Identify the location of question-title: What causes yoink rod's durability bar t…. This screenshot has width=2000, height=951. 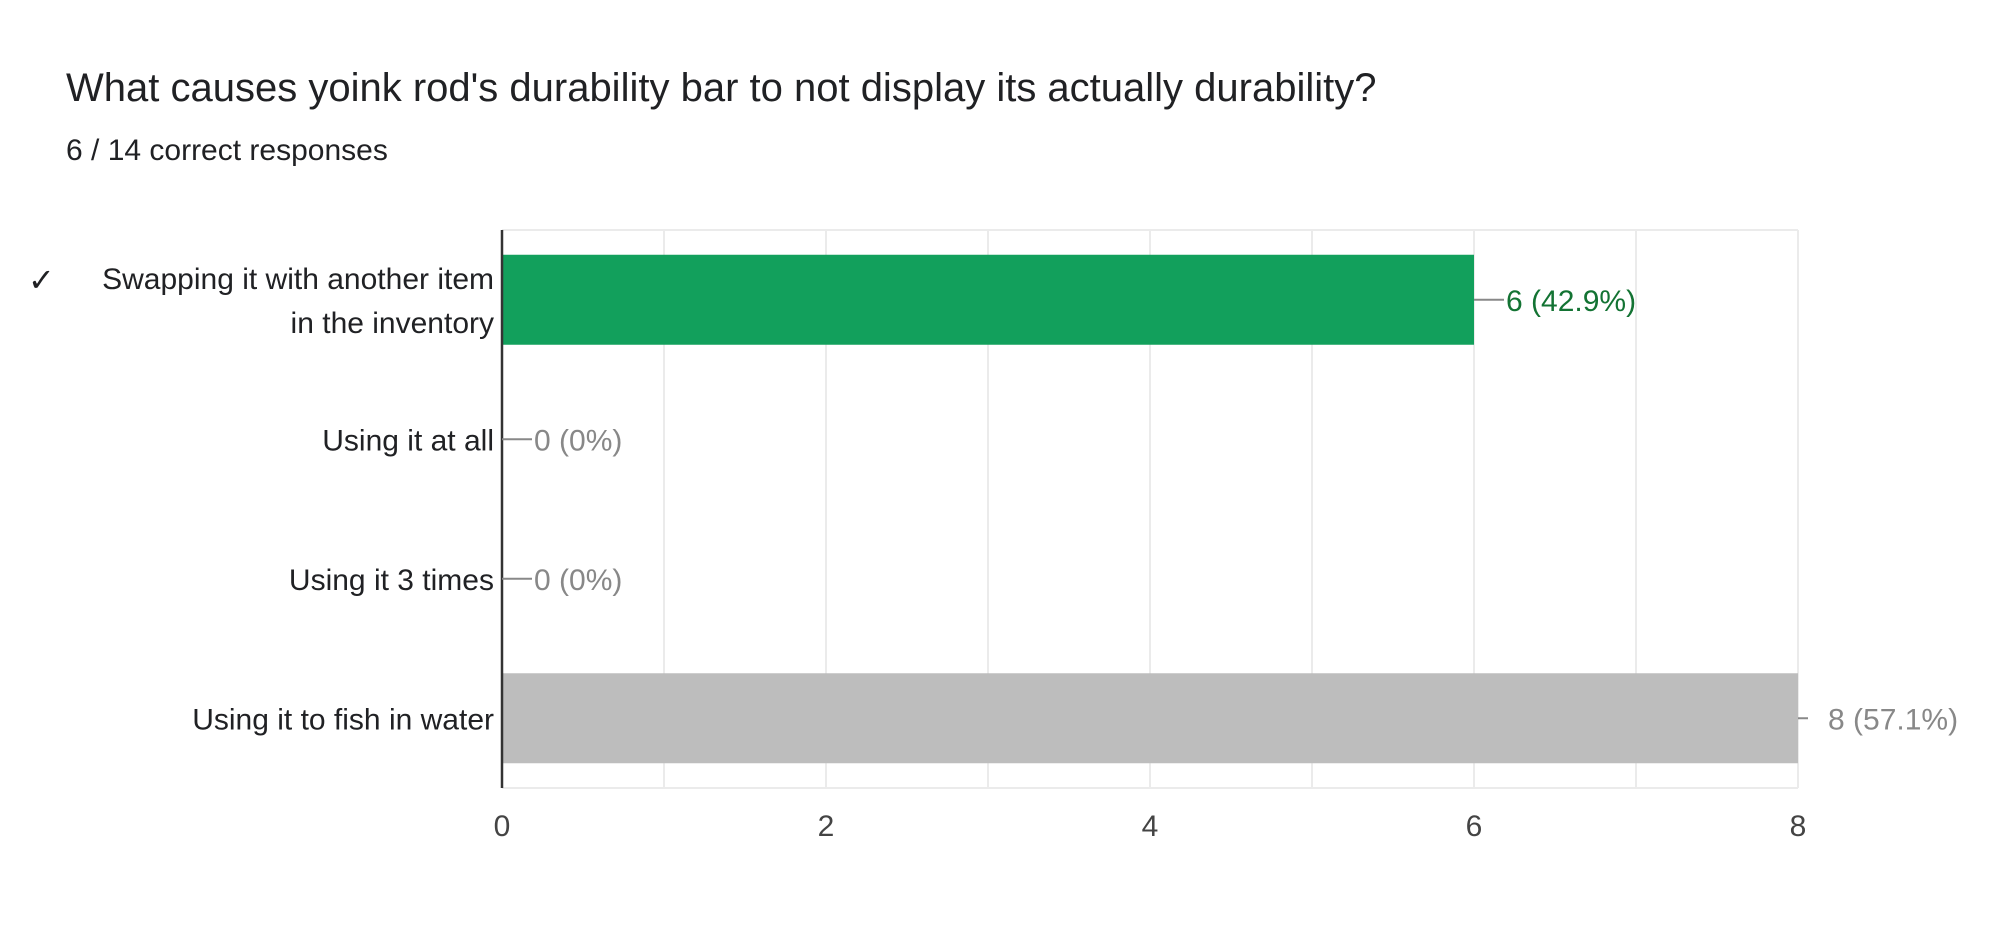
(721, 88).